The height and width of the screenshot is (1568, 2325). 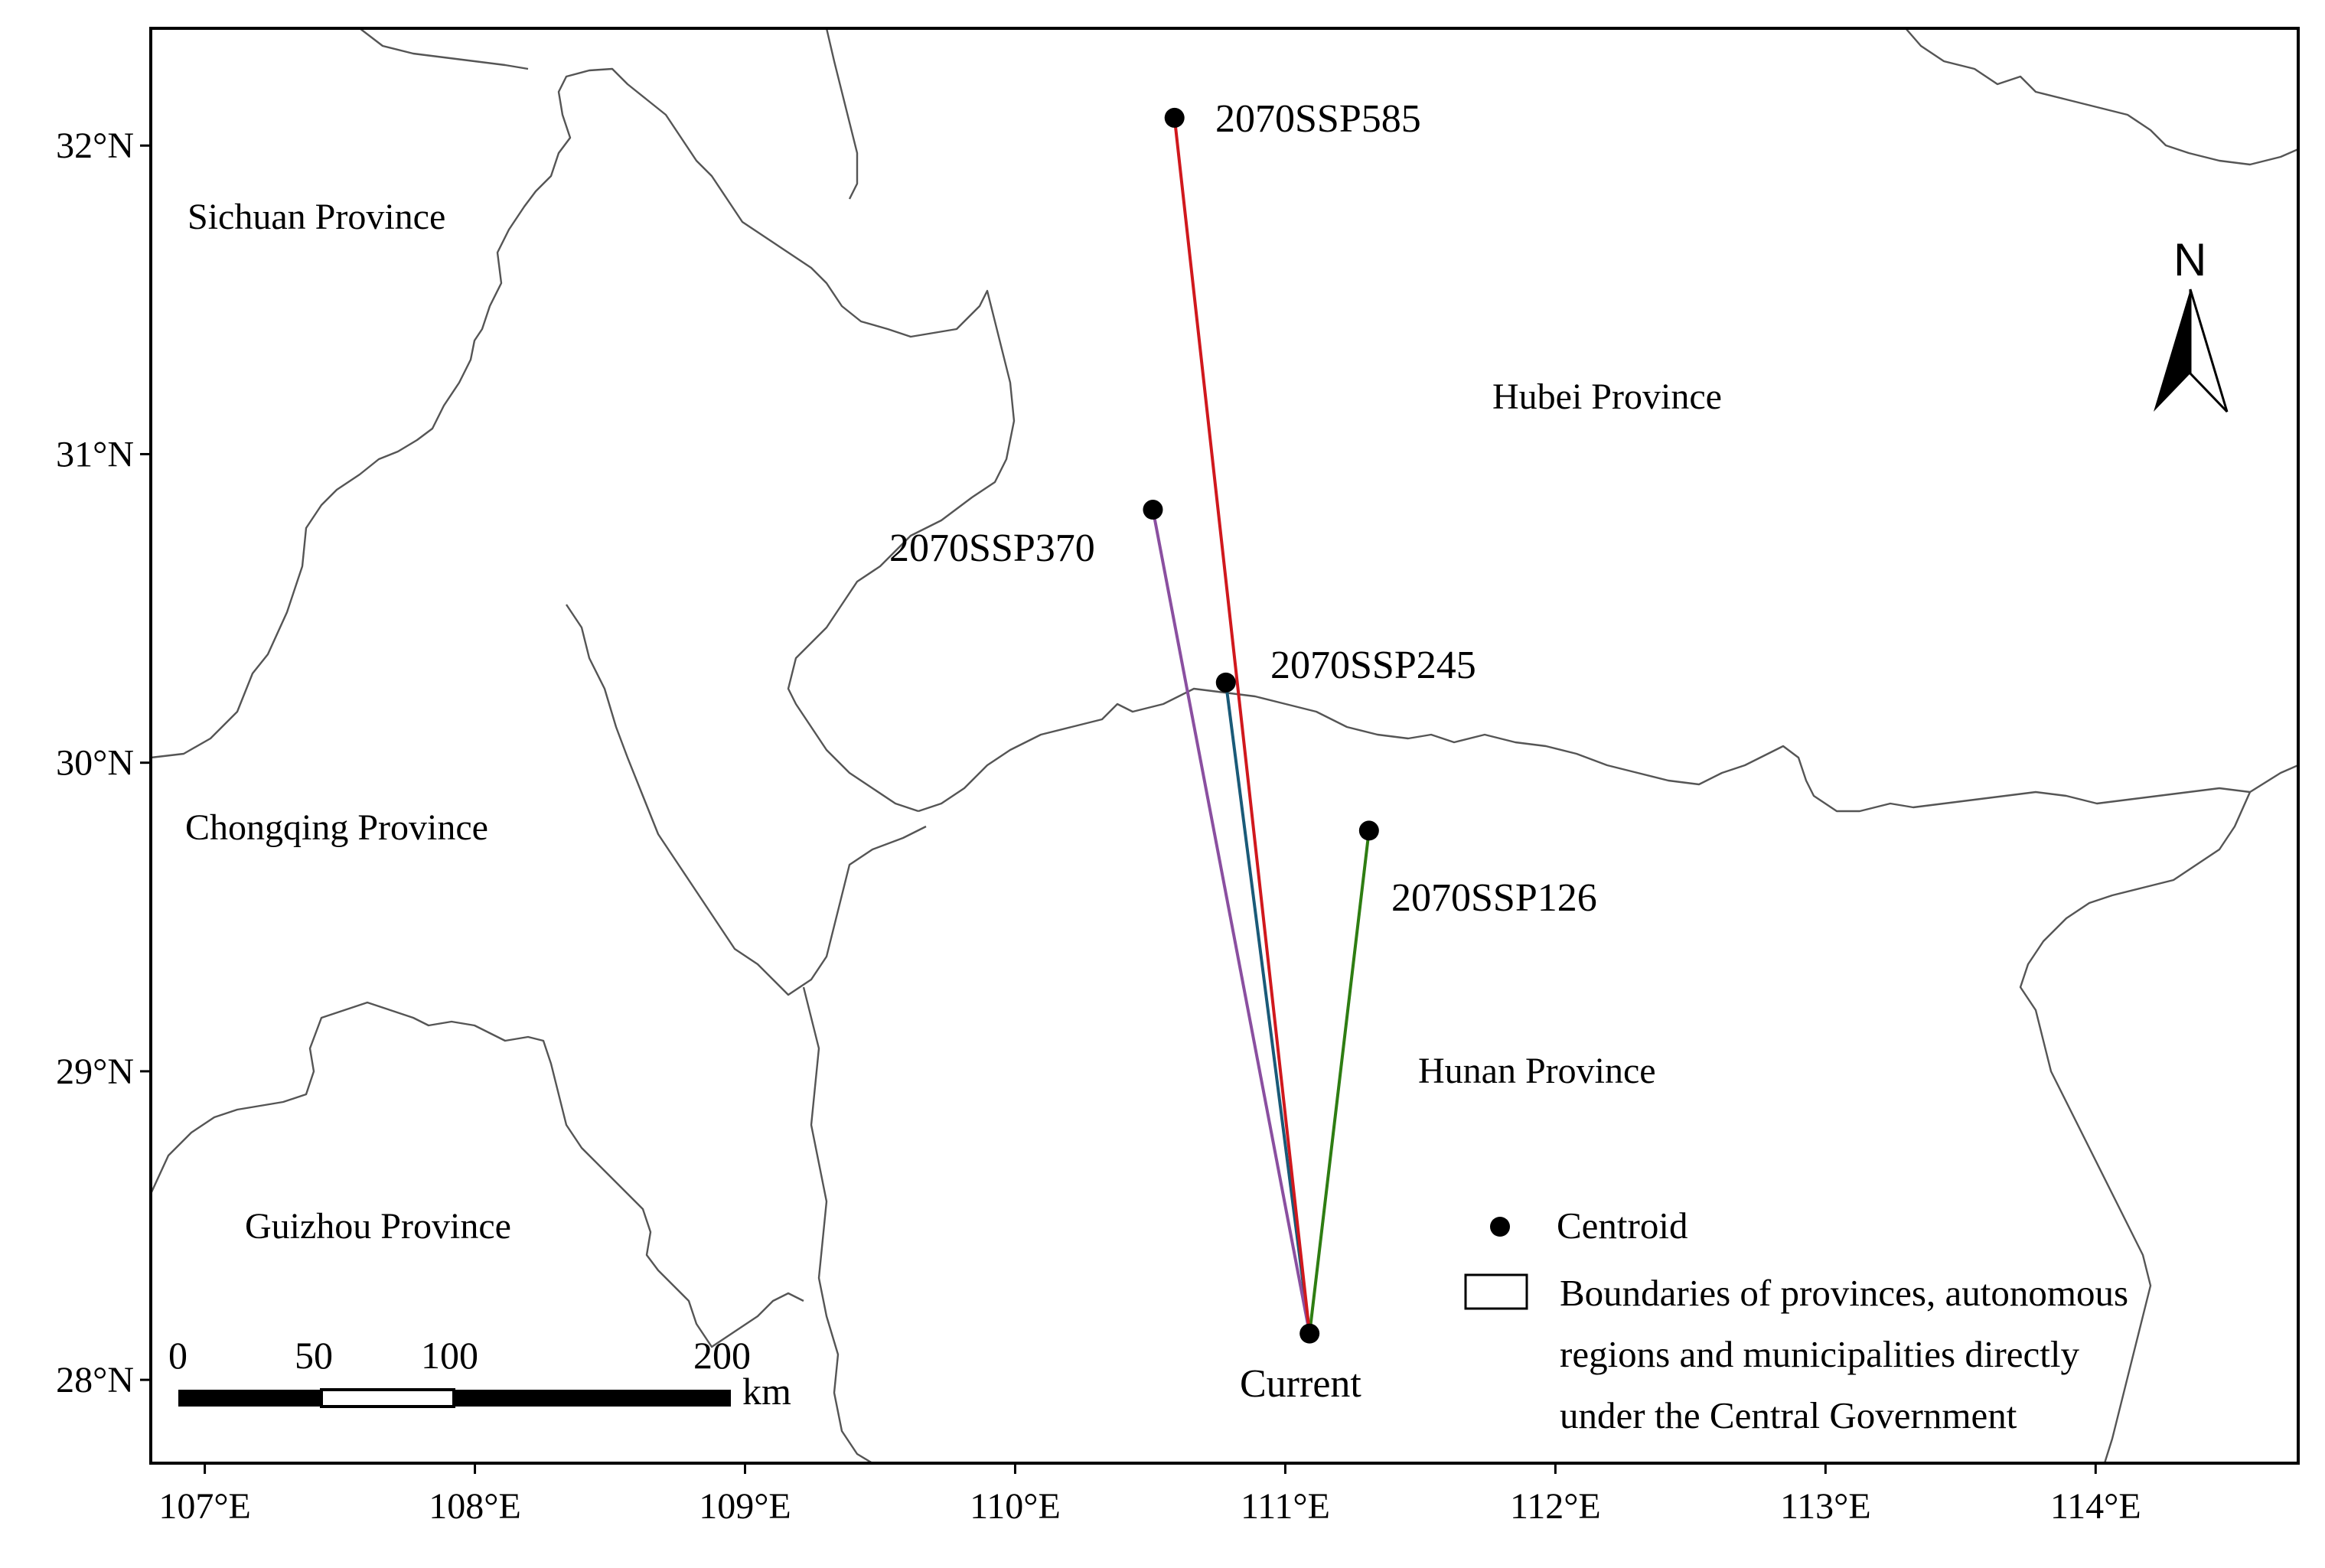 What do you see at coordinates (178, 1355) in the screenshot?
I see `scale-label-0: 0` at bounding box center [178, 1355].